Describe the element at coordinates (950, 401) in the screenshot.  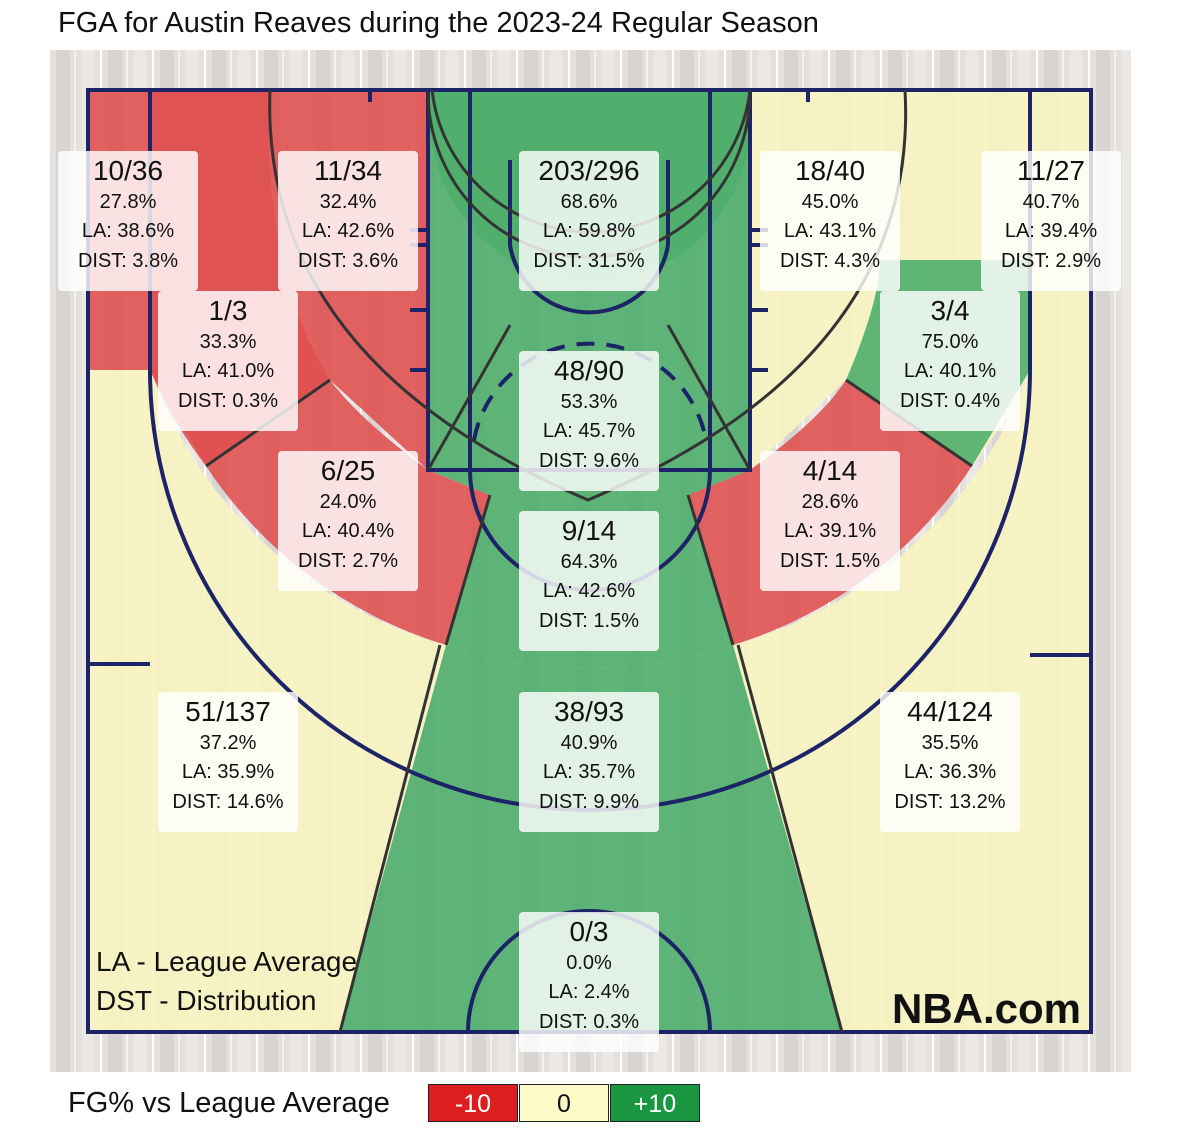
I see `zone-distribution: DIST: 0.4%` at that location.